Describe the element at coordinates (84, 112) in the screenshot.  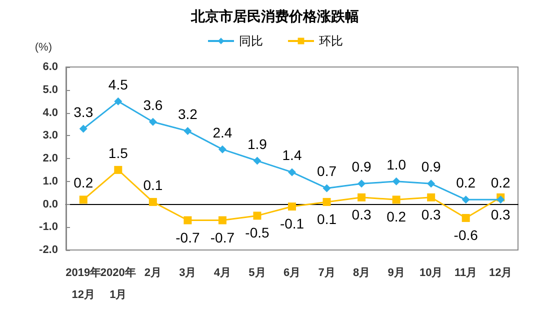
I see `data-label: 3.3` at that location.